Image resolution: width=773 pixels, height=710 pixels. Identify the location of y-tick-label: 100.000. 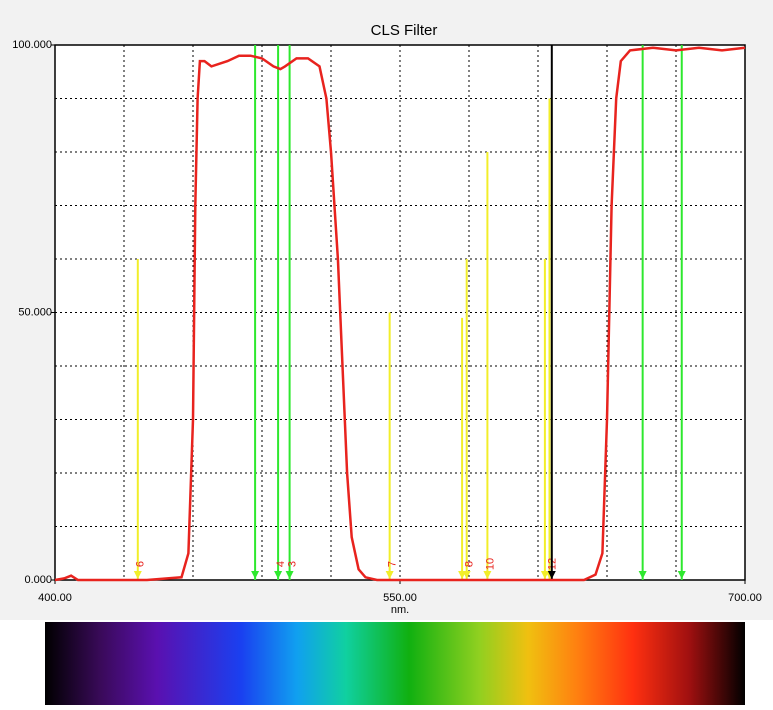
(32, 45).